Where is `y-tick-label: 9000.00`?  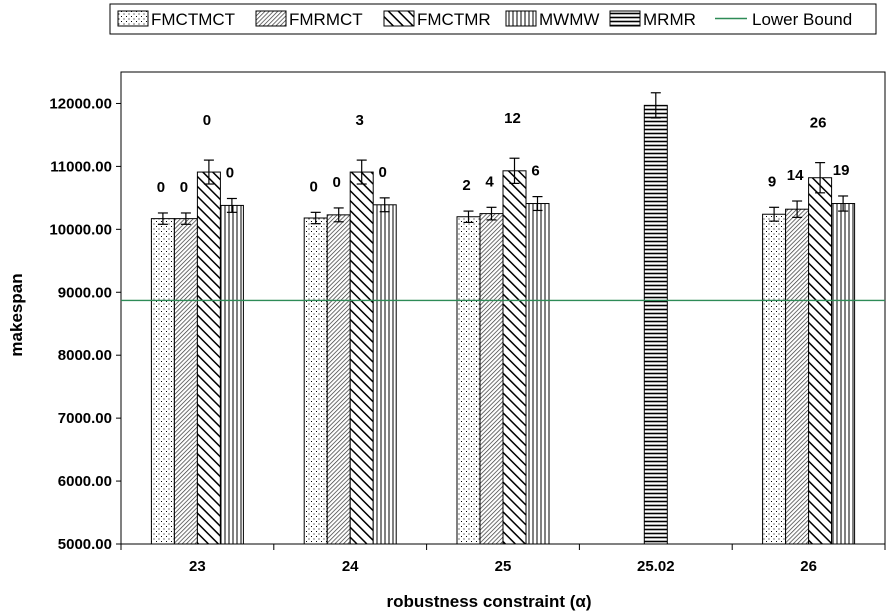
y-tick-label: 9000.00 is located at coordinates (85, 292).